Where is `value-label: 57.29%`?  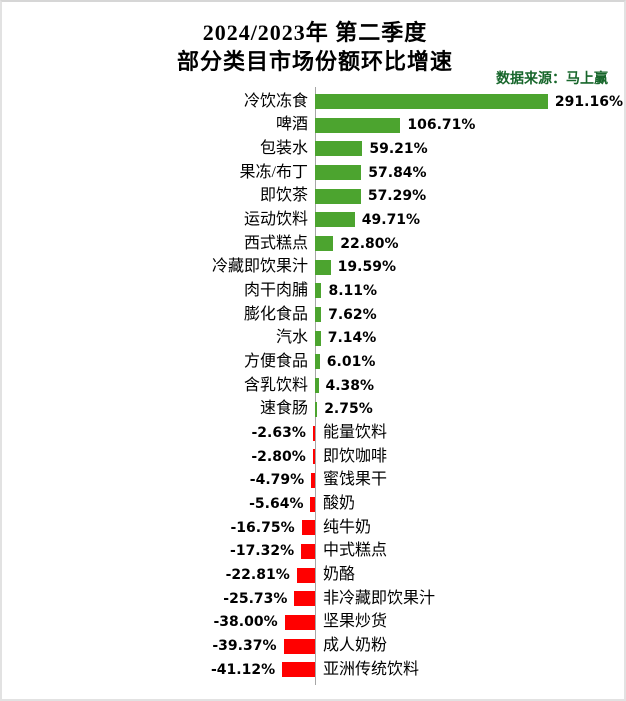
value-label: 57.29% is located at coordinates (397, 196).